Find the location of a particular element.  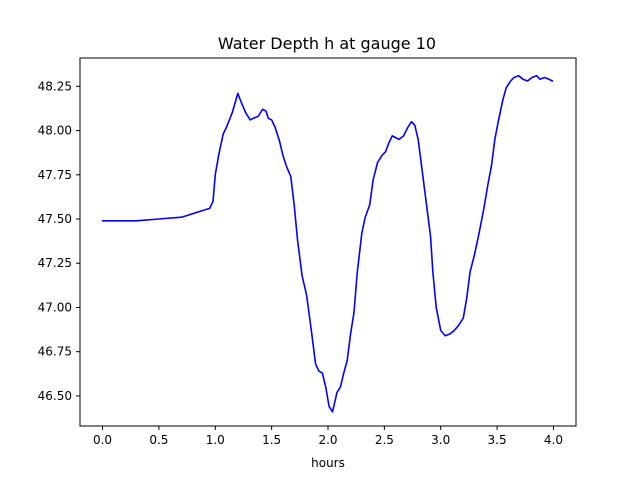

x-tick-label: 2.0 is located at coordinates (327, 440).